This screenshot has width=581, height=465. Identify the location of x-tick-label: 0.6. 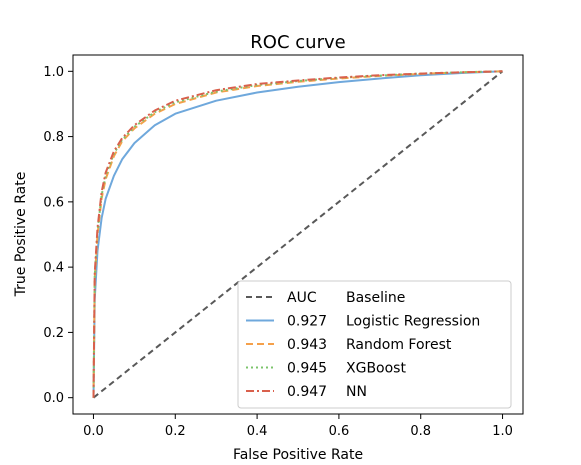
(339, 431).